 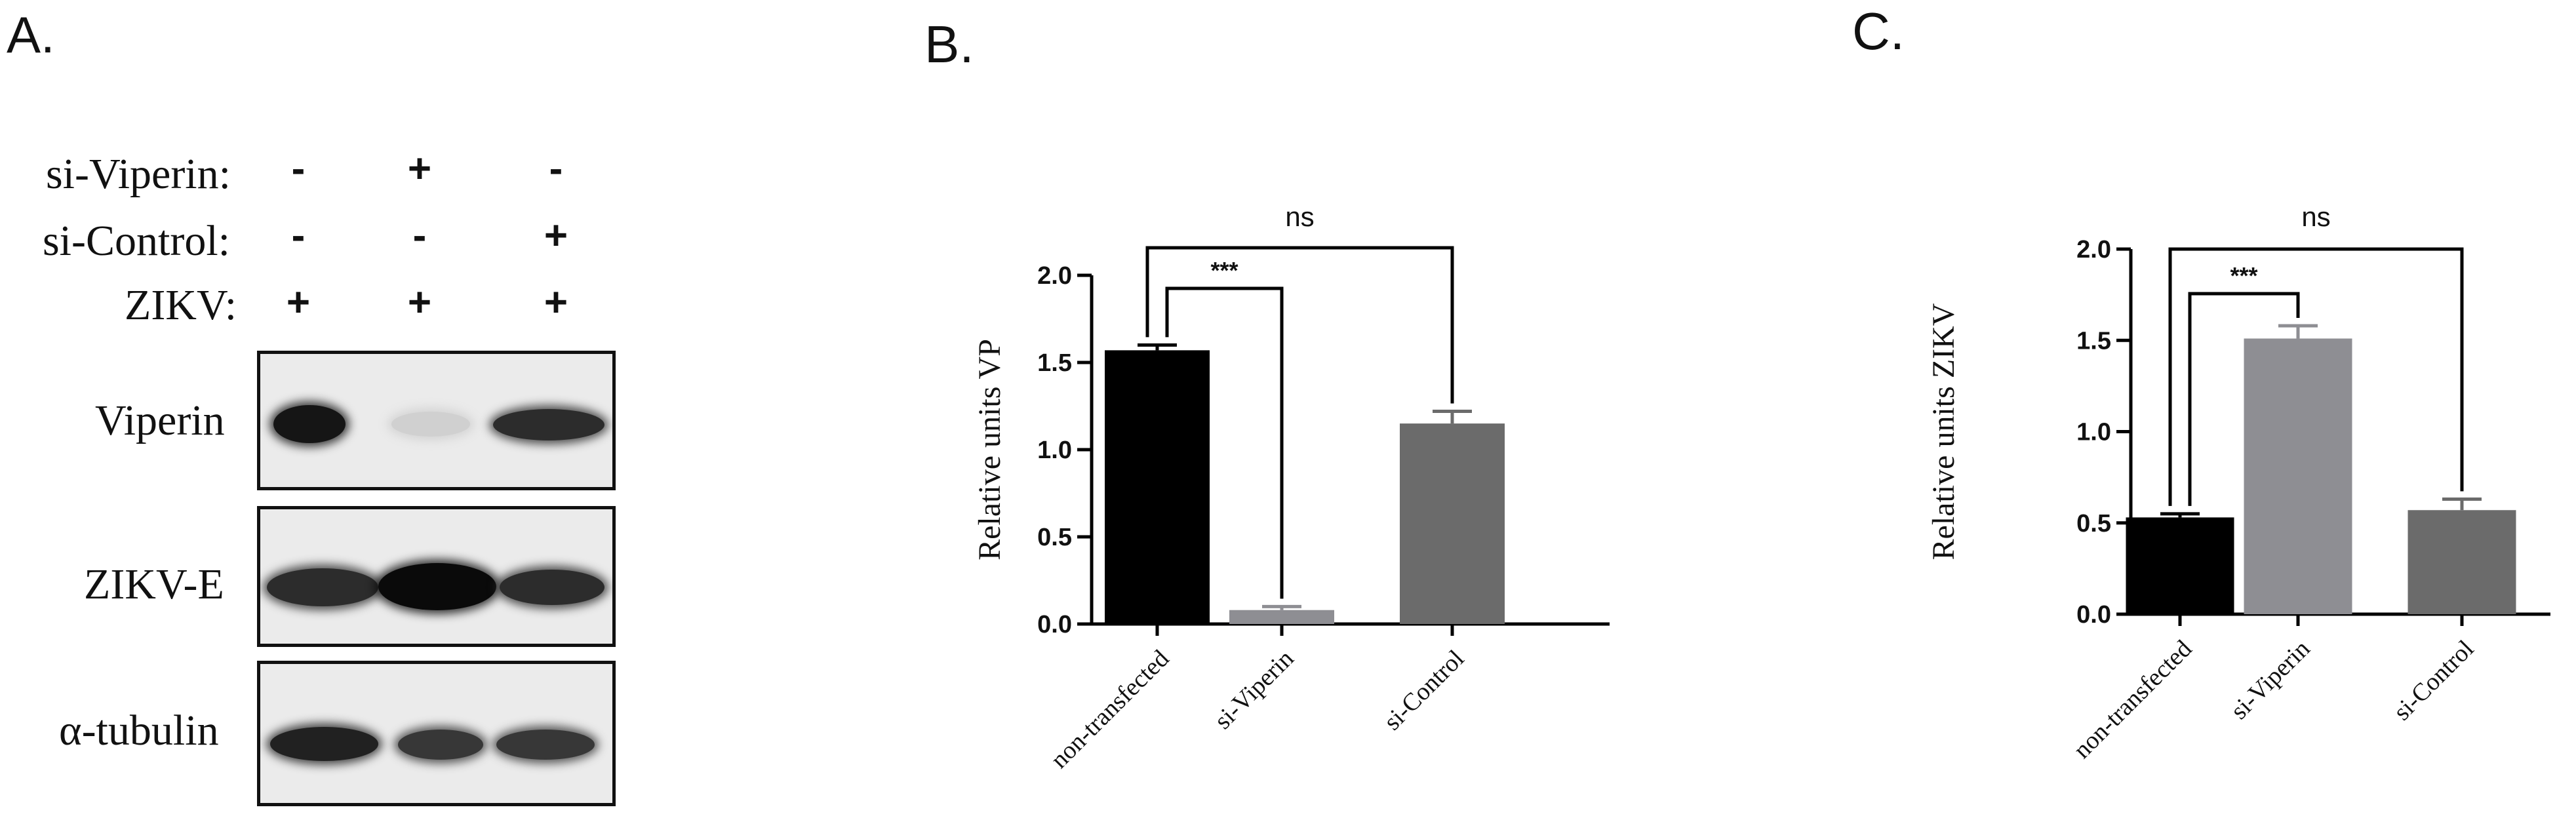 What do you see at coordinates (181, 305) in the screenshot?
I see `condition-label-zikv: ZIKV:` at bounding box center [181, 305].